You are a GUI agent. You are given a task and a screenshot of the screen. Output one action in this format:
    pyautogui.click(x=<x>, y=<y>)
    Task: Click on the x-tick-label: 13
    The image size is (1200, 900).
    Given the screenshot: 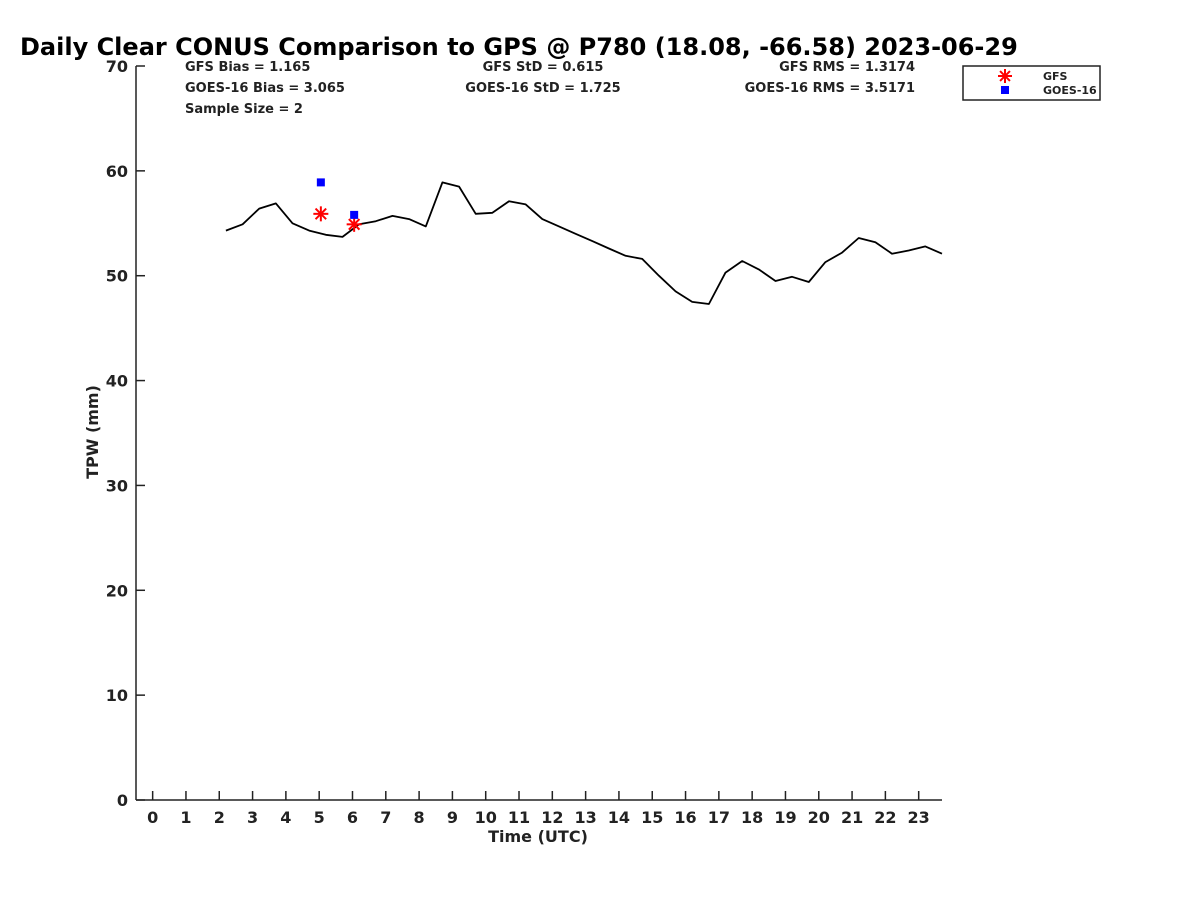 What is the action you would take?
    pyautogui.click(x=585, y=817)
    